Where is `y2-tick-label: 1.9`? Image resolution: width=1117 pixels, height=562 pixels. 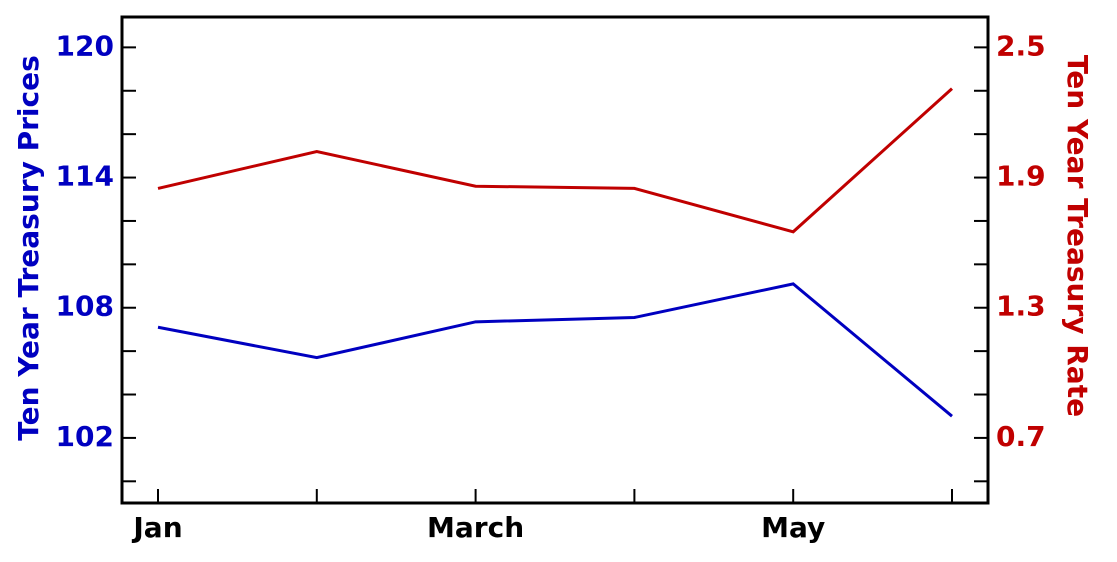 y2-tick-label: 1.9 is located at coordinates (1021, 176).